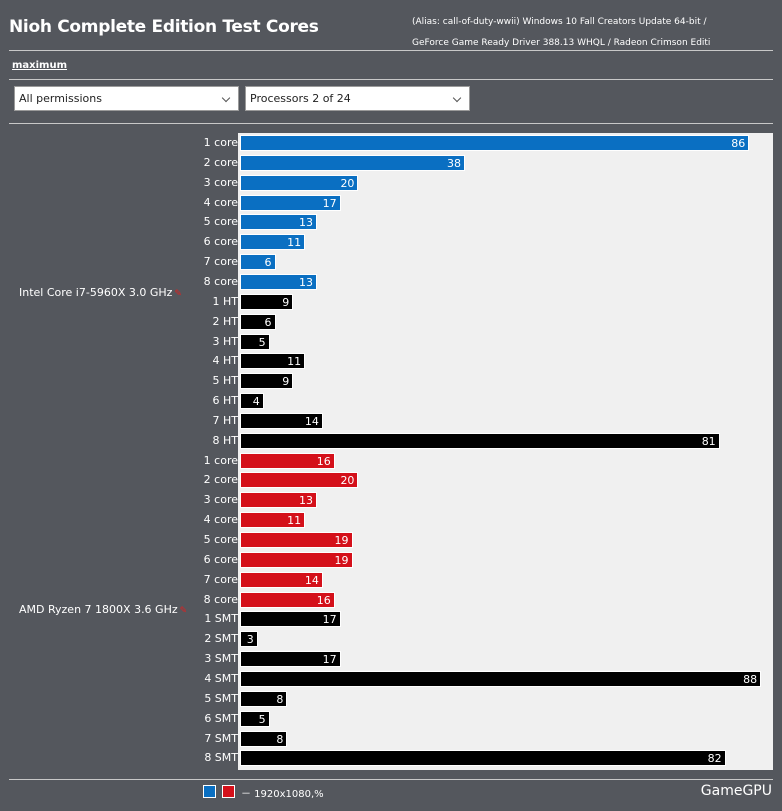 The height and width of the screenshot is (811, 782). Describe the element at coordinates (221, 639) in the screenshot. I see `category-label: 2 SMT` at that location.